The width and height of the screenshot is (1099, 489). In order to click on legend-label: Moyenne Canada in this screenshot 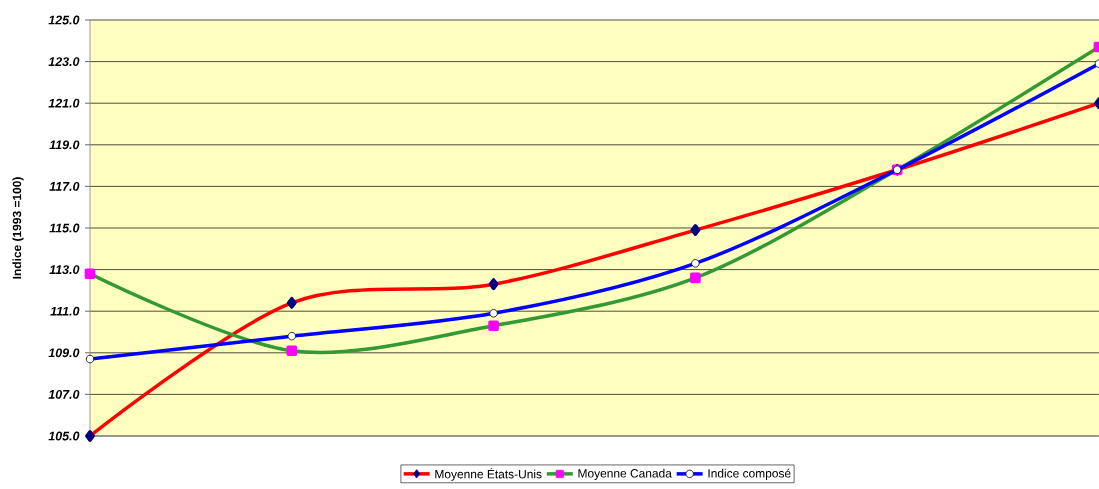, I will do `click(625, 474)`.